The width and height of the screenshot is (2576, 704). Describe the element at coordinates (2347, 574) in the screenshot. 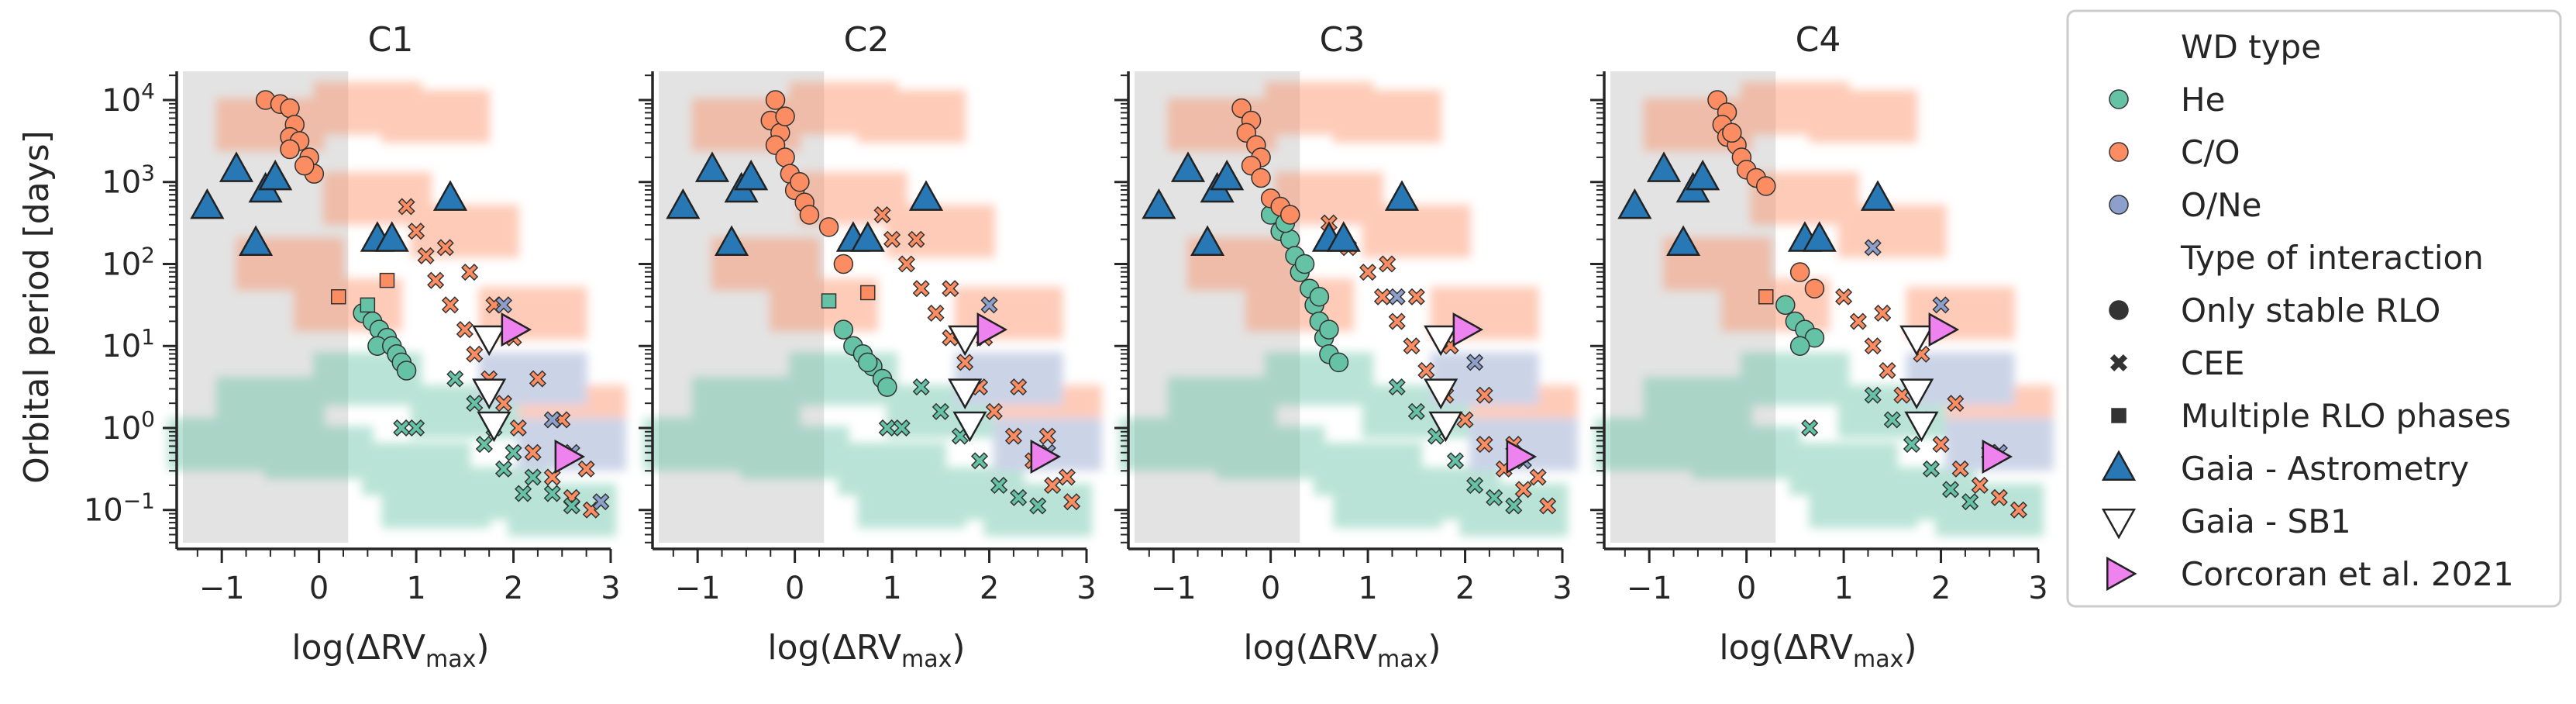

I see `legend-label: Corcoran et al. 2021` at that location.